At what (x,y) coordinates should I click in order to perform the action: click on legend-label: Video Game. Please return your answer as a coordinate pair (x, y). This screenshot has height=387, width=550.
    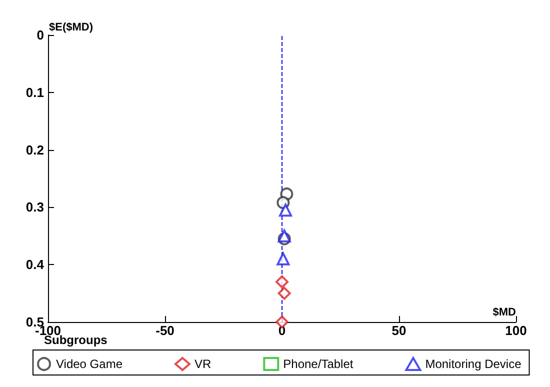
    Looking at the image, I should click on (89, 364).